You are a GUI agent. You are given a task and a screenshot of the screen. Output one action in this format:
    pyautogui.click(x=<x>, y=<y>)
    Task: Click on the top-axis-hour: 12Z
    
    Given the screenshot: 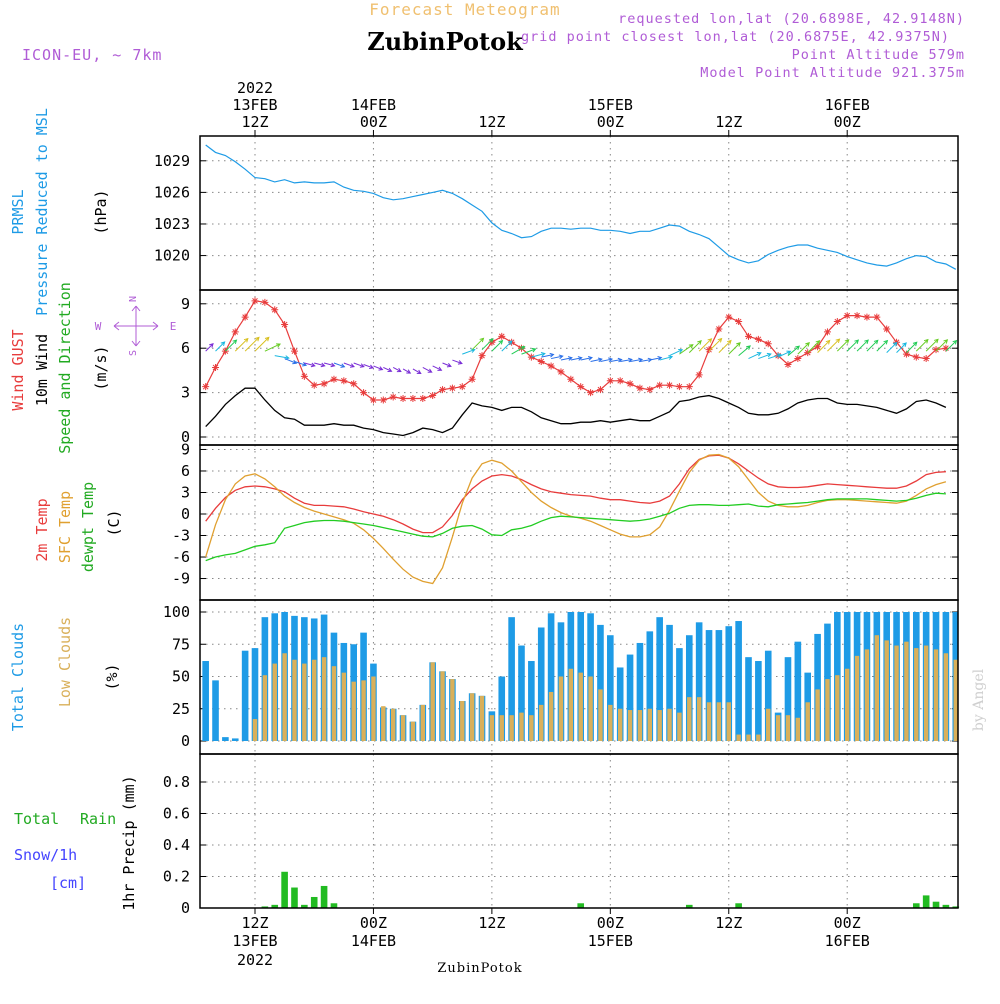 What is the action you would take?
    pyautogui.click(x=491, y=122)
    